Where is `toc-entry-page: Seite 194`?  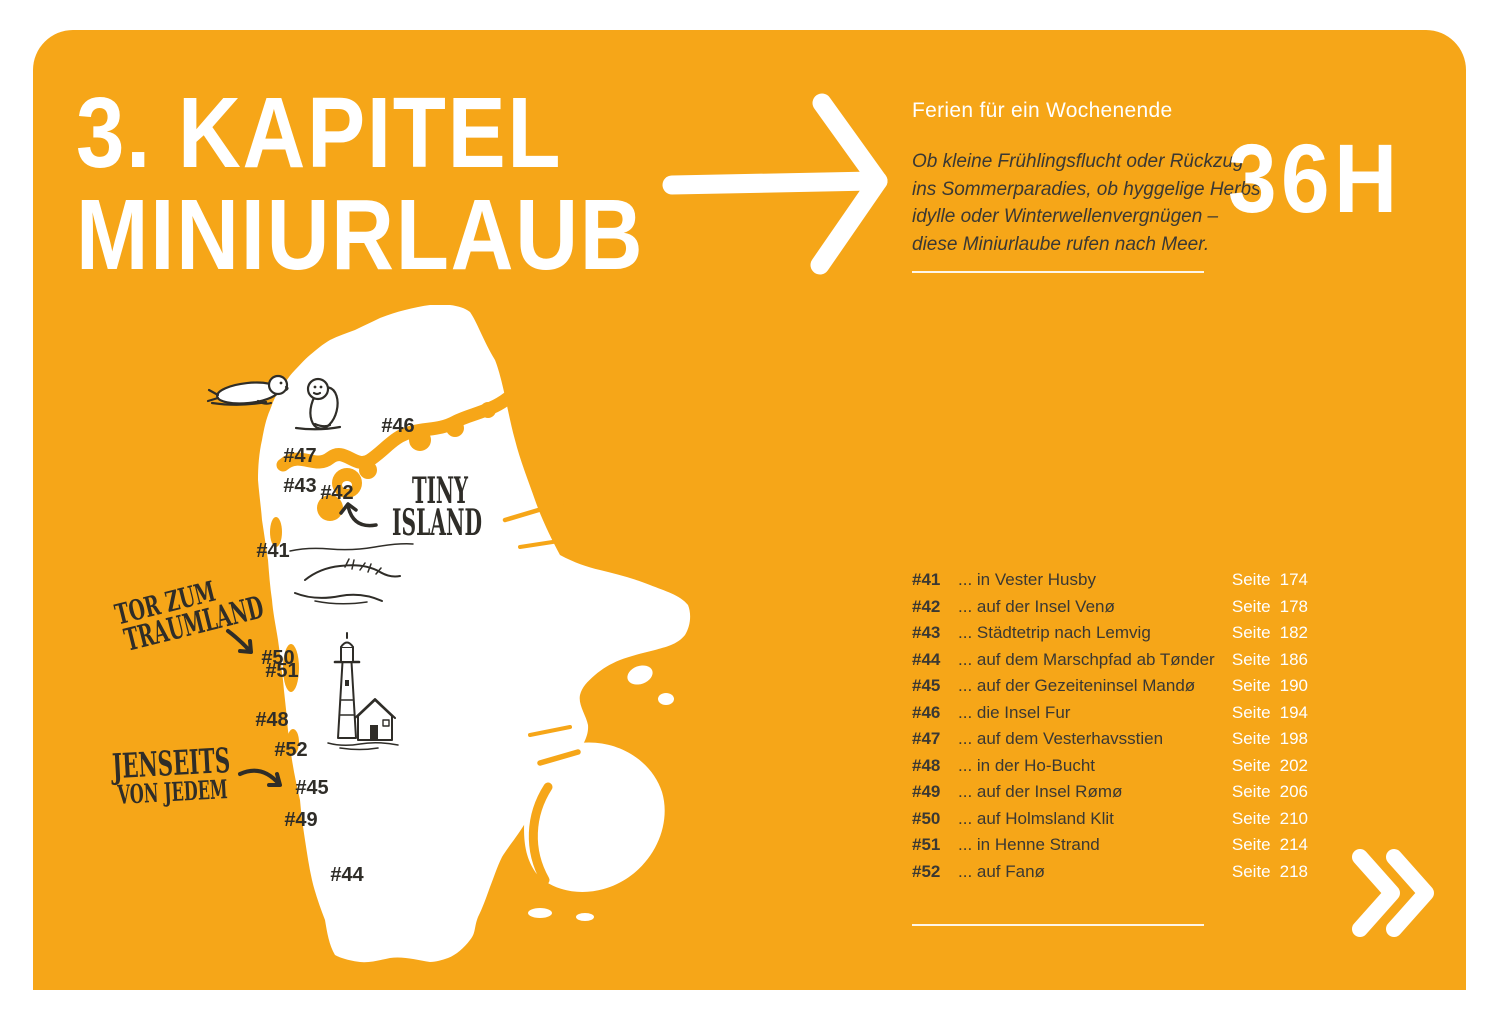 toc-entry-page: Seite 194 is located at coordinates (1270, 713).